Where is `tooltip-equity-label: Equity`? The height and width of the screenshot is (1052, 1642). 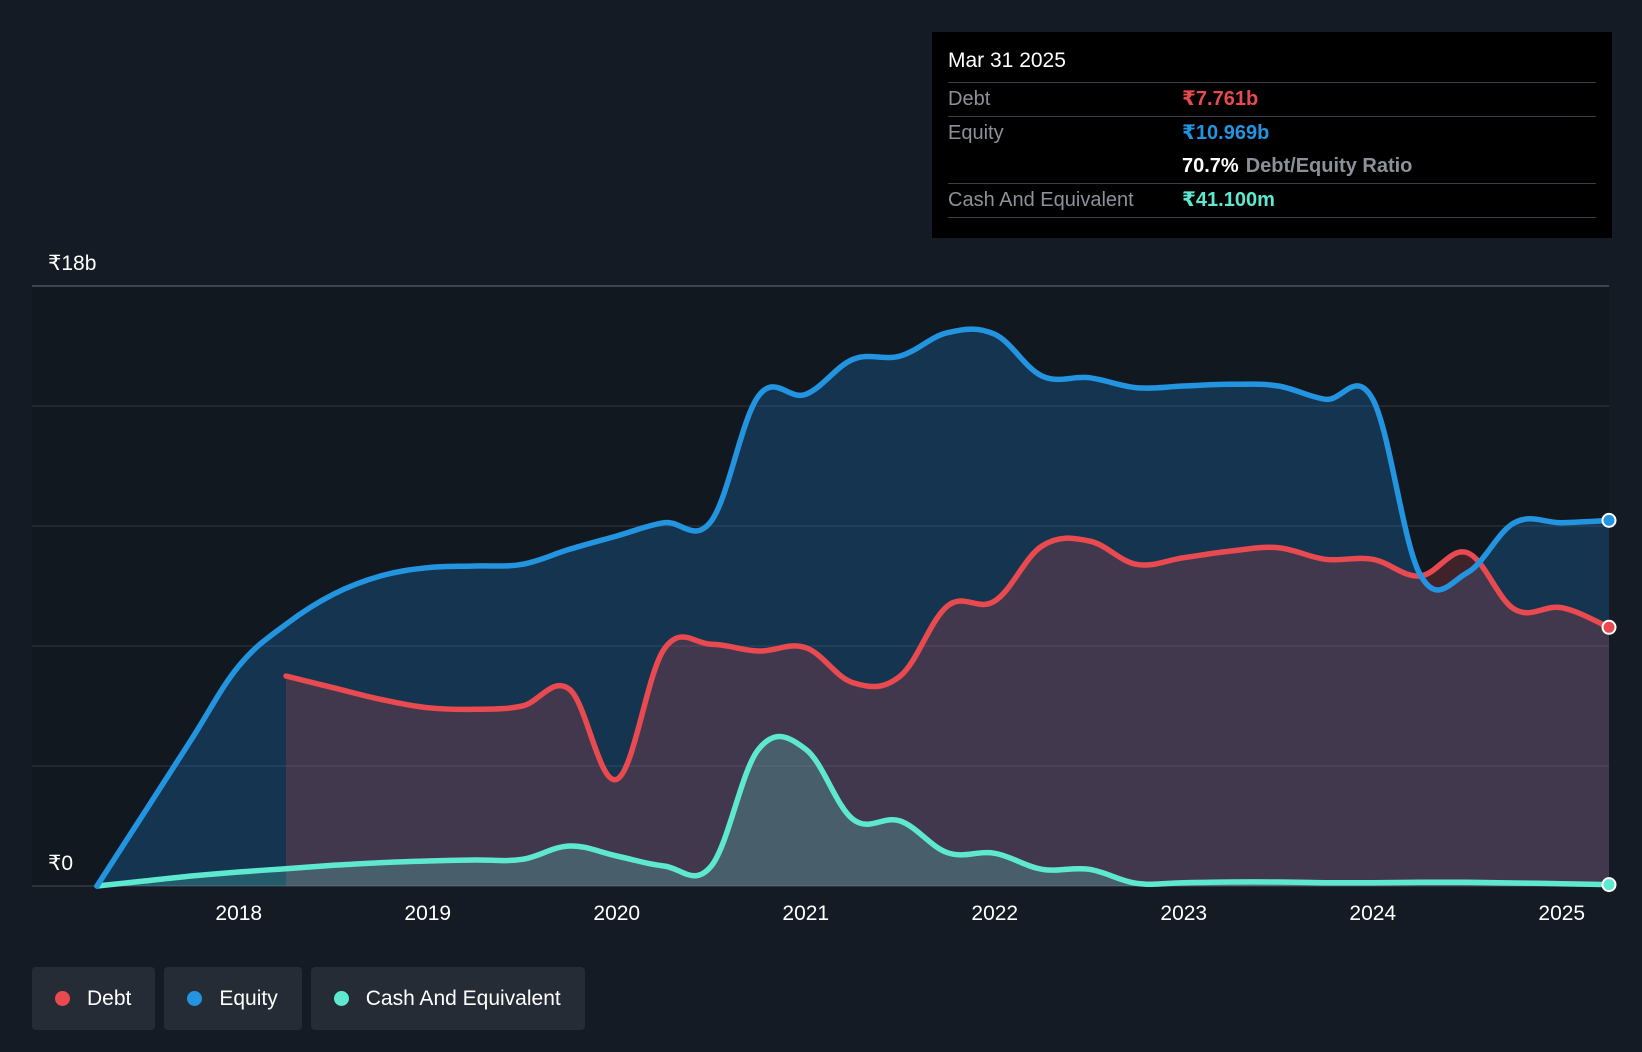 tooltip-equity-label: Equity is located at coordinates (976, 133).